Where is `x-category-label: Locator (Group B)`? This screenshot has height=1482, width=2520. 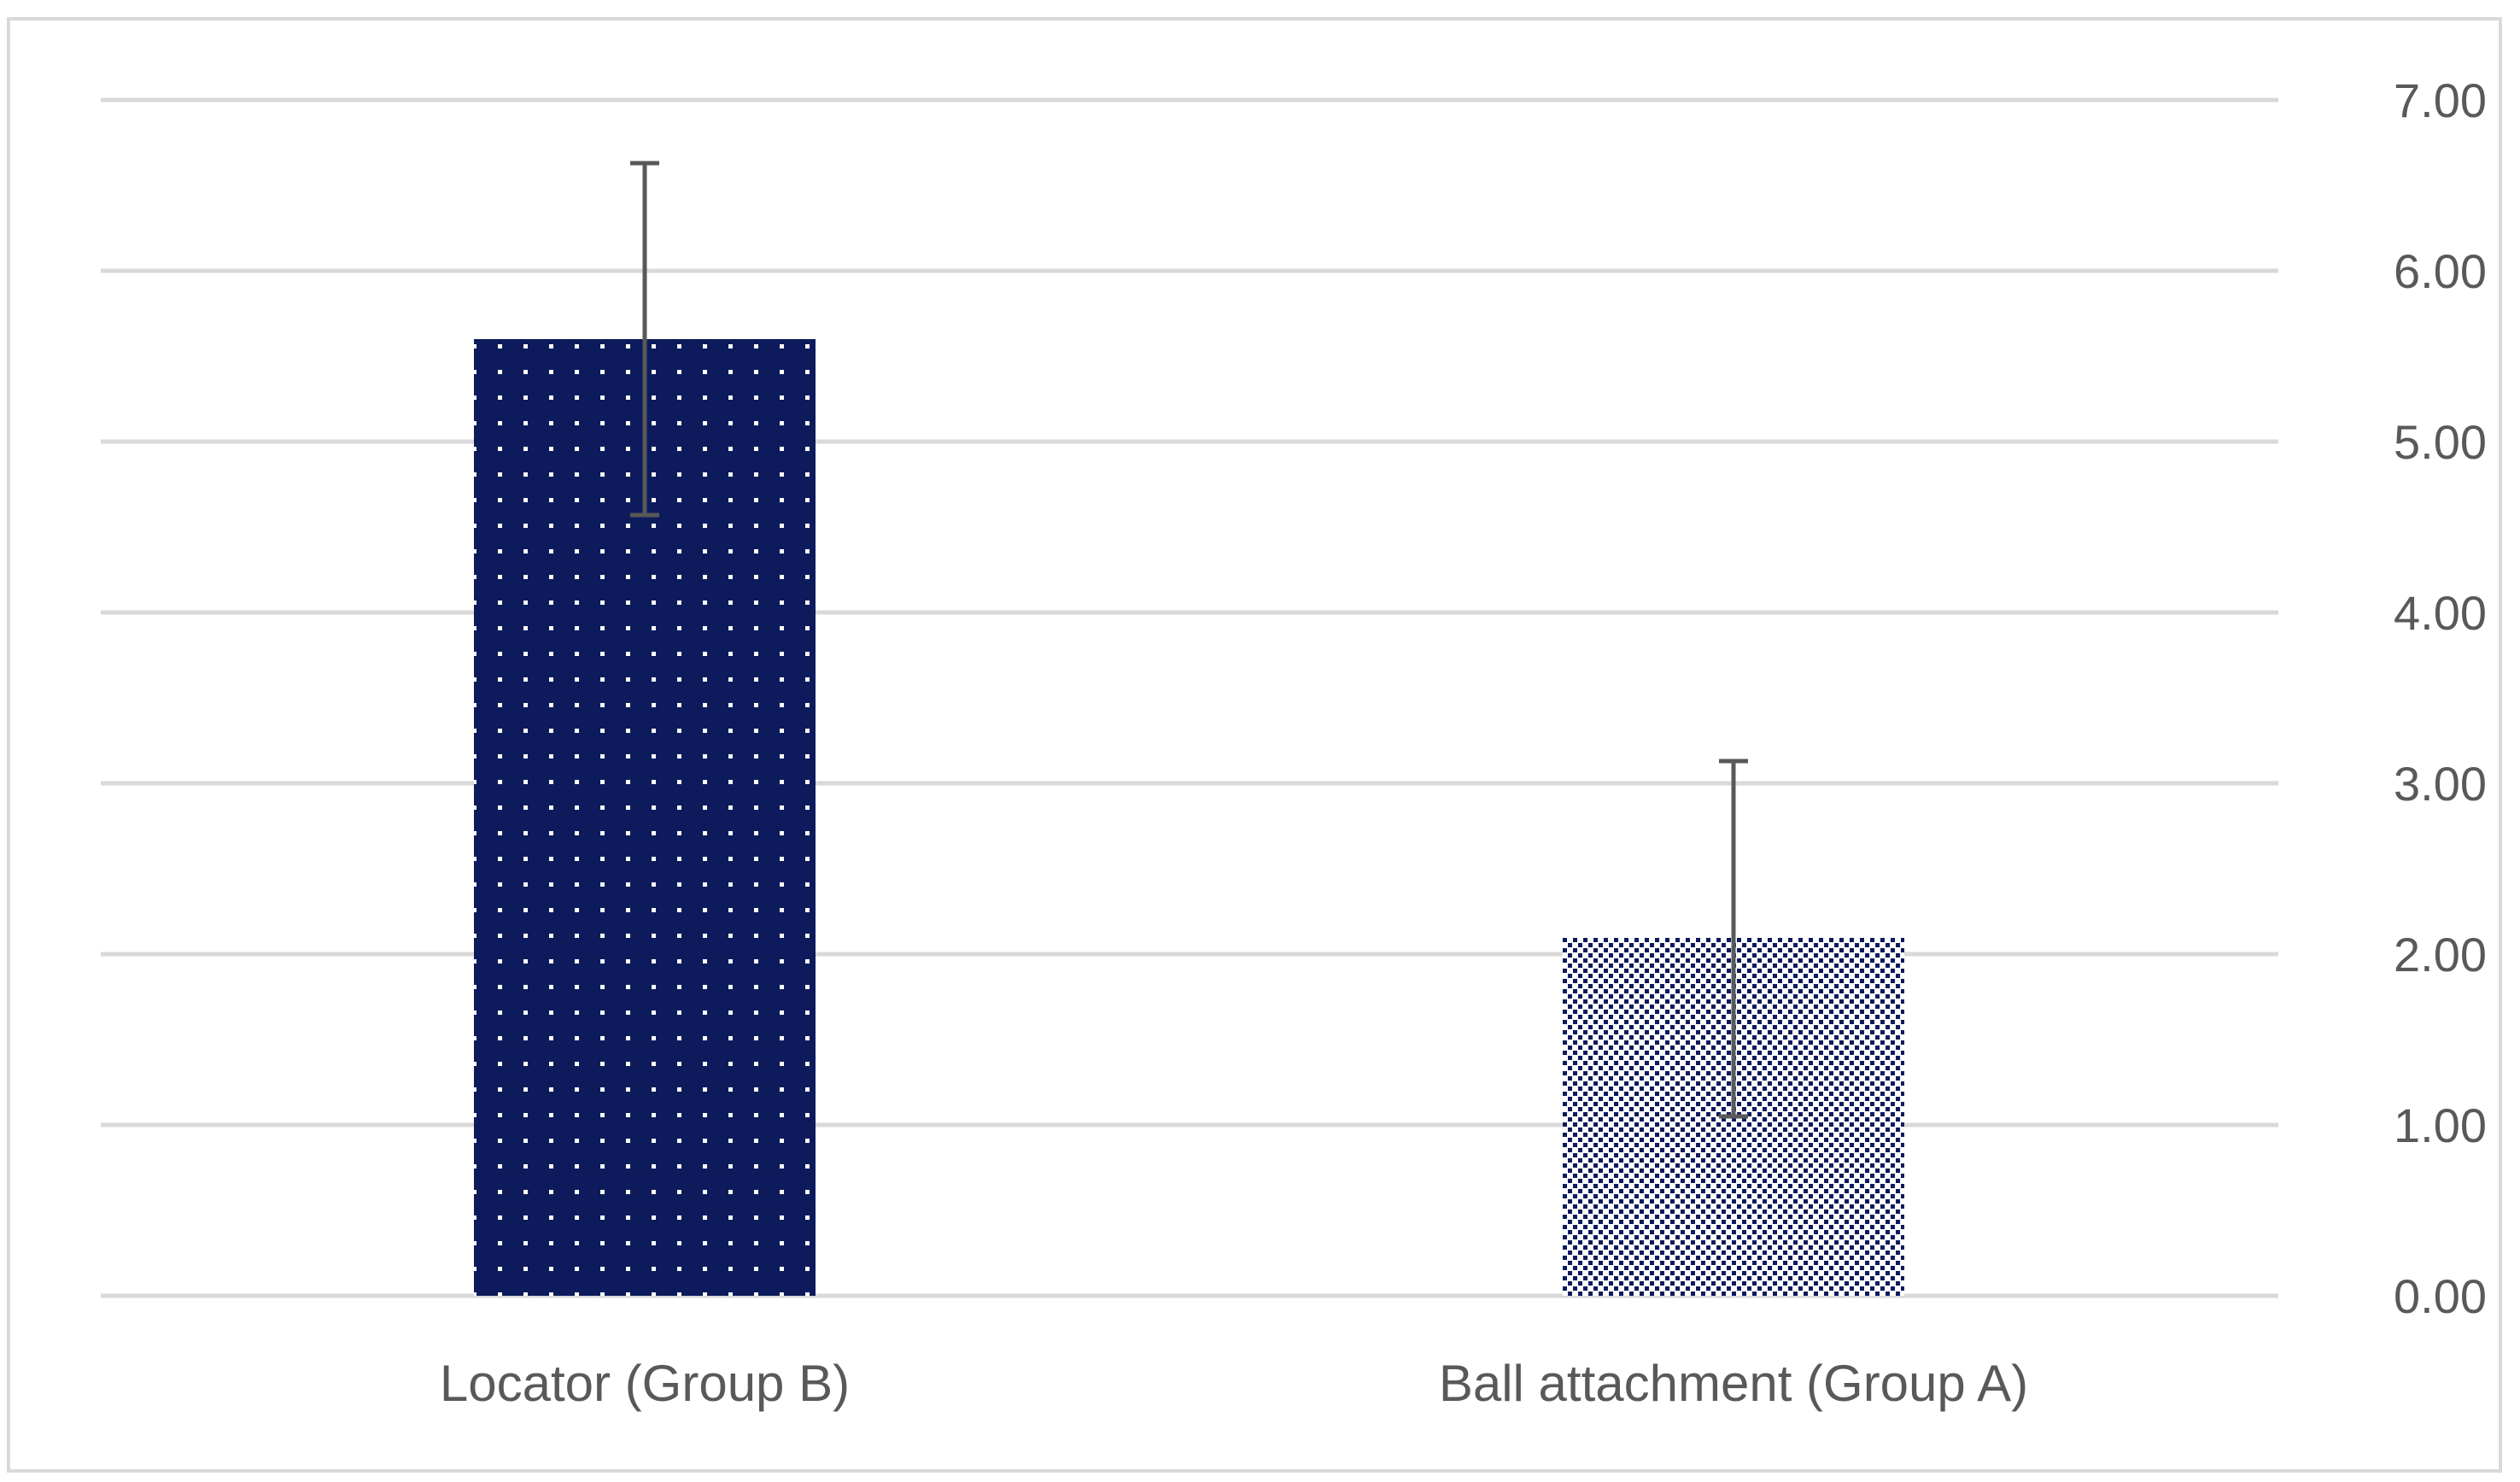
x-category-label: Locator (Group B) is located at coordinates (645, 1383).